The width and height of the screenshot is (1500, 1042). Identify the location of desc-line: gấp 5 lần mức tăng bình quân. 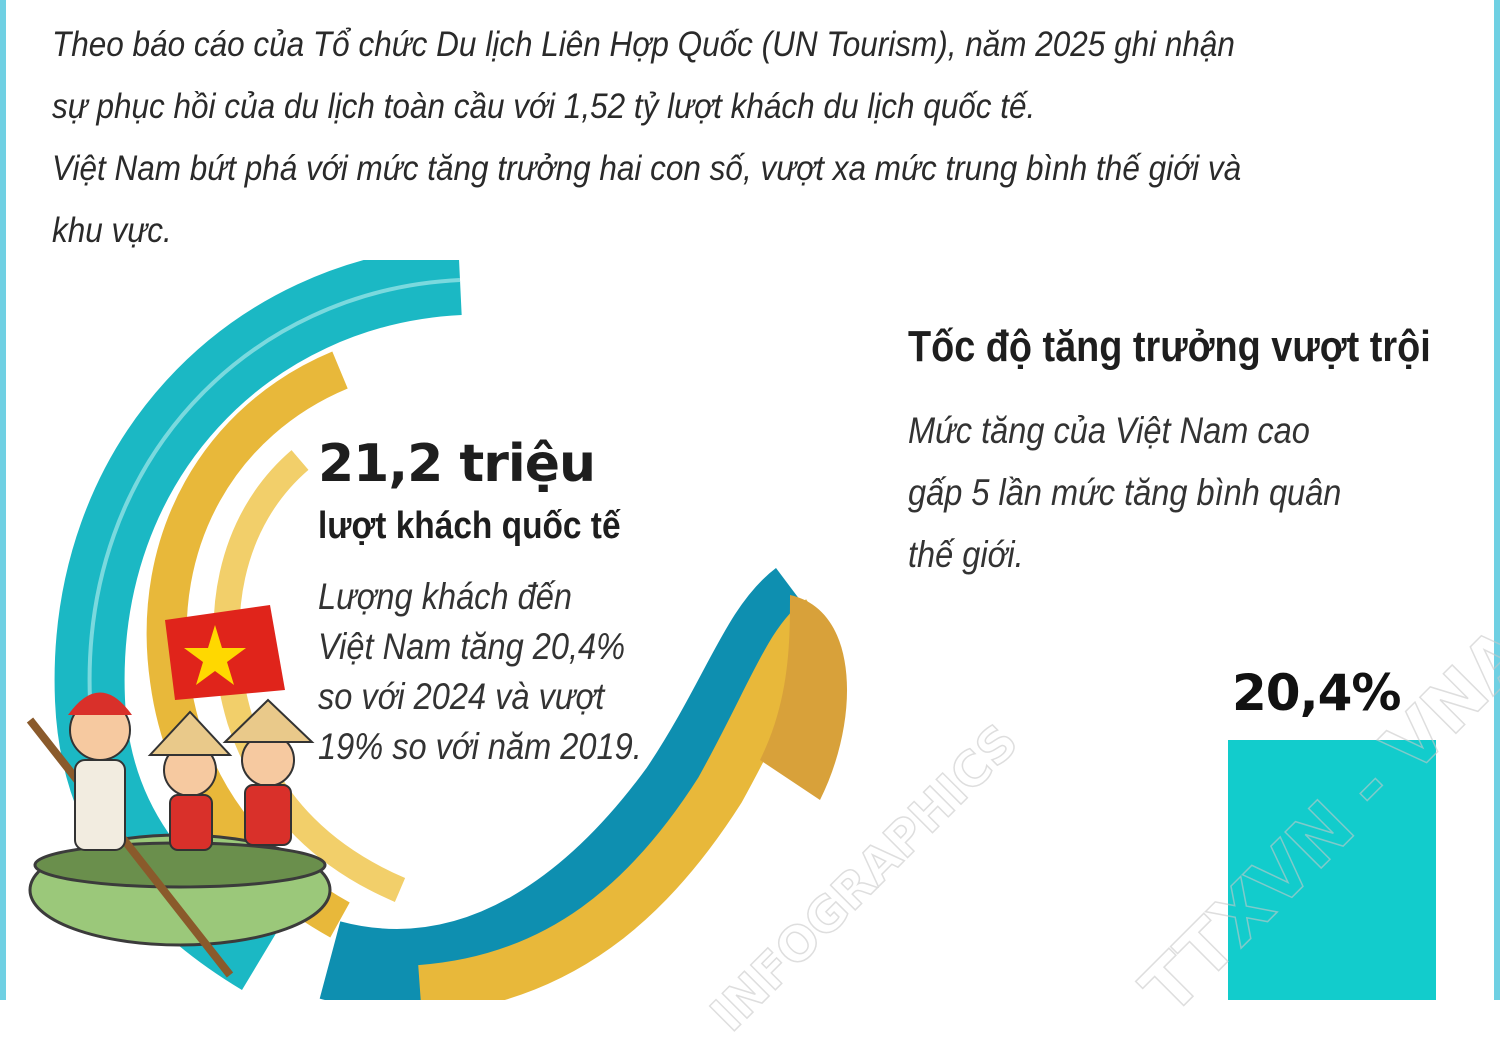
(1125, 492).